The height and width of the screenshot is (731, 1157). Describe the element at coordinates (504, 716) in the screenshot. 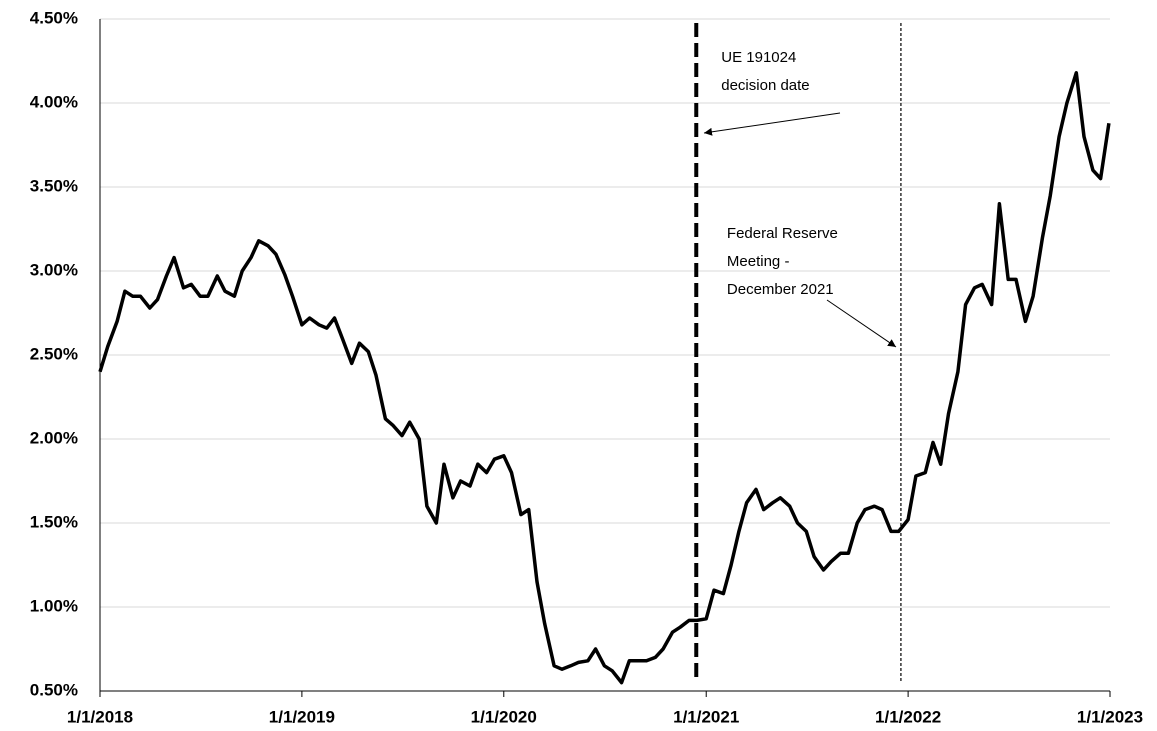

I see `x-tick-label: 1/1/2020` at that location.